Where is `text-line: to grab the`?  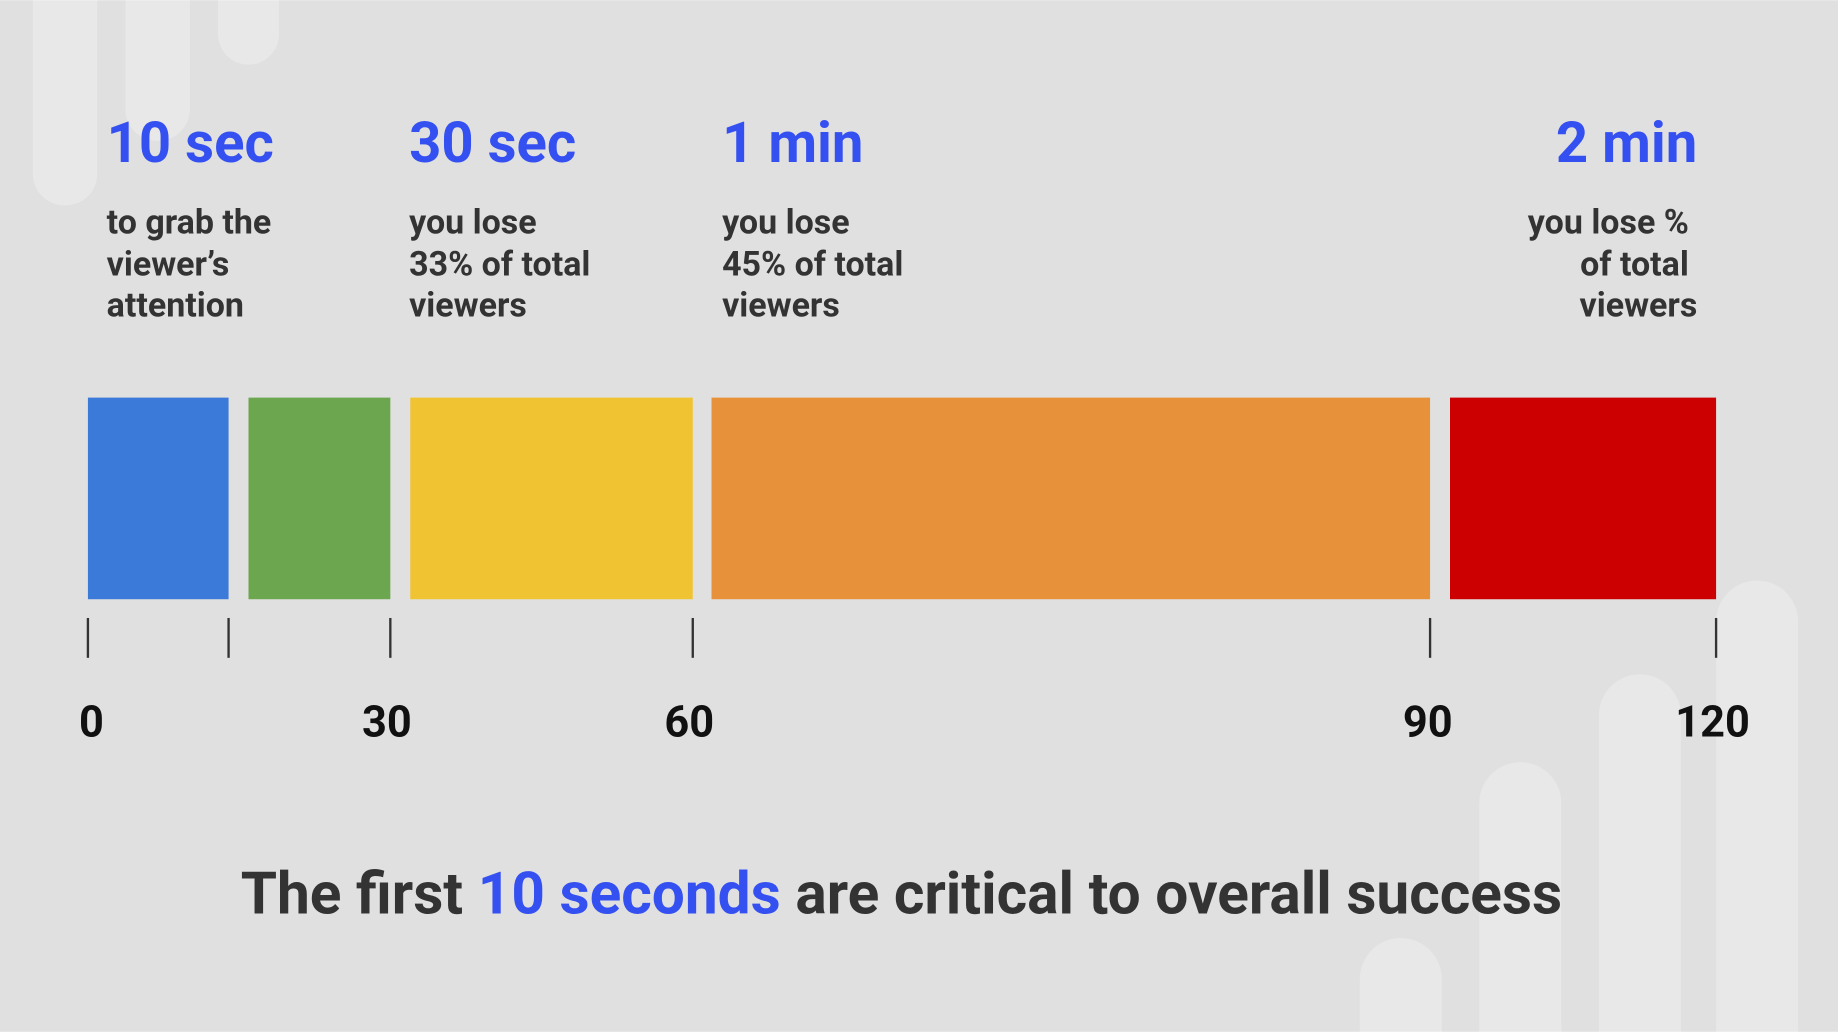 text-line: to grab the is located at coordinates (189, 223).